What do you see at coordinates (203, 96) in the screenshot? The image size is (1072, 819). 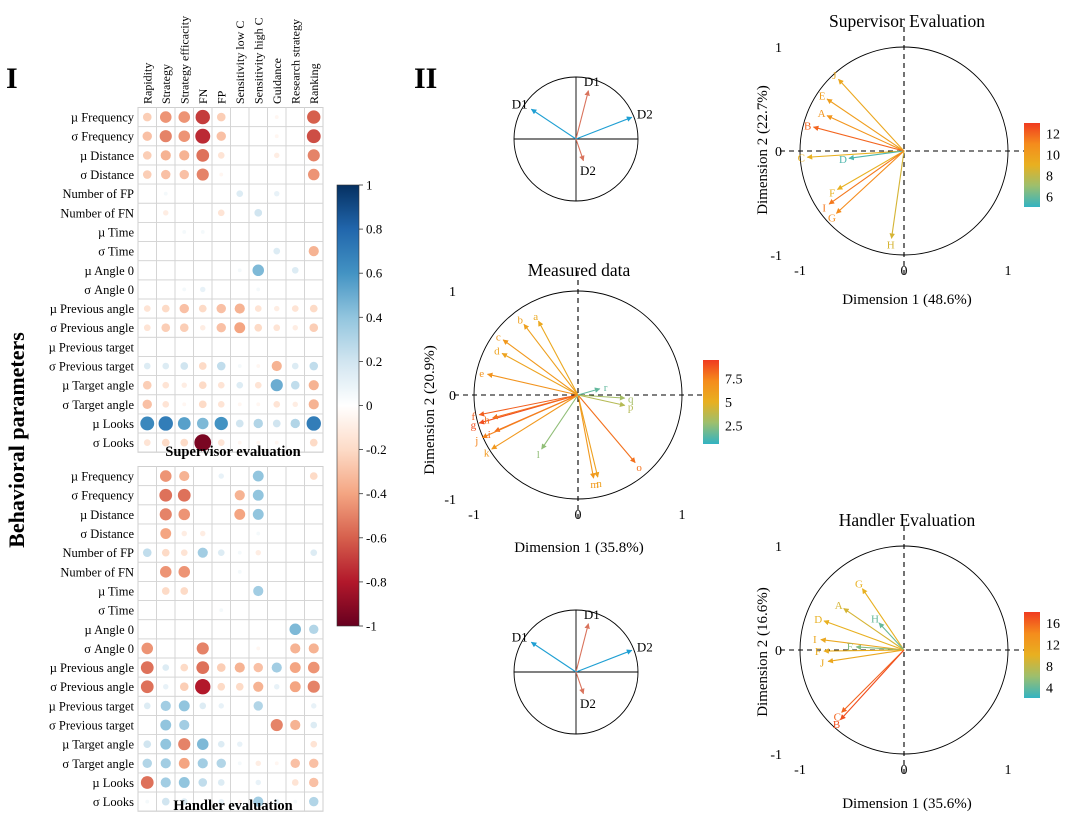 I see `heatmap-column-label: FN` at bounding box center [203, 96].